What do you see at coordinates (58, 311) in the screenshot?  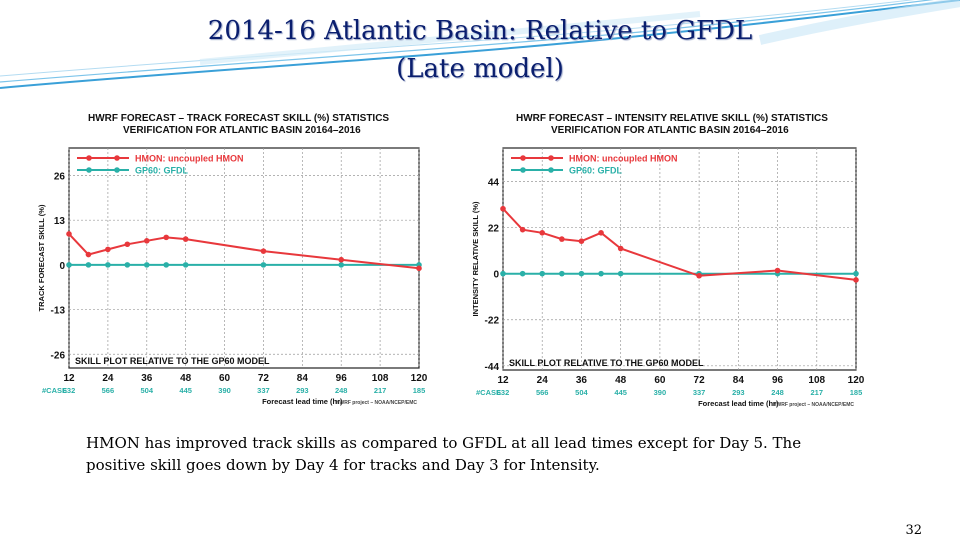 I see `y-tick-label: -13` at bounding box center [58, 311].